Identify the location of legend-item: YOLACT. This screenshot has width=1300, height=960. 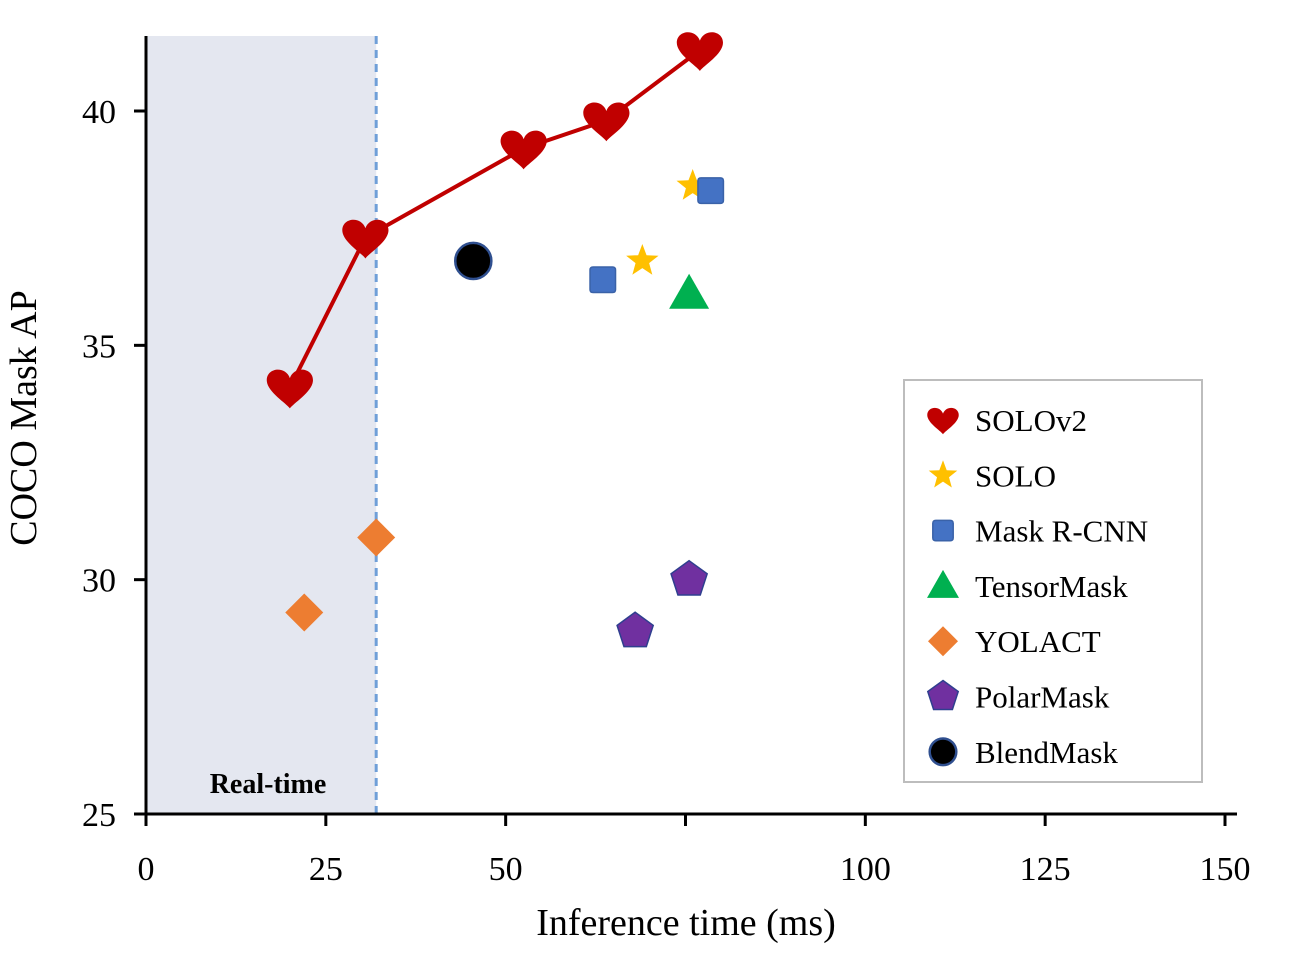
(1014, 641).